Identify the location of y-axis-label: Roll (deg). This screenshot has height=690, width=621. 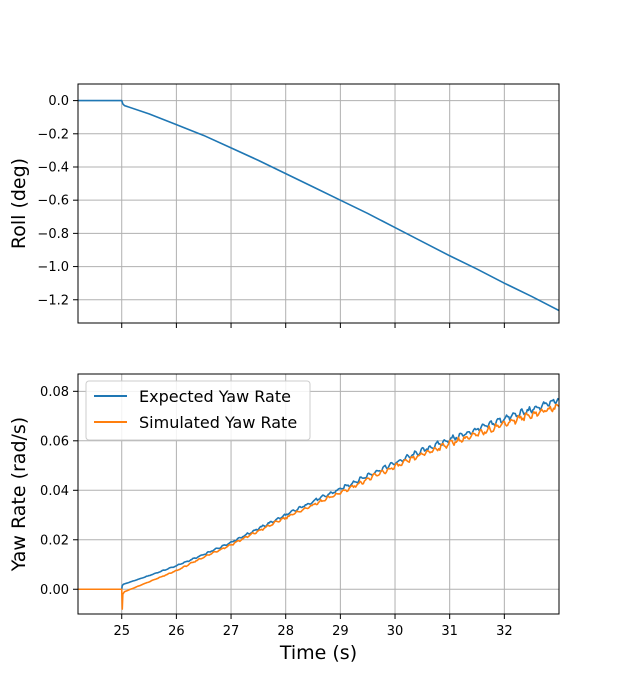
(19, 203).